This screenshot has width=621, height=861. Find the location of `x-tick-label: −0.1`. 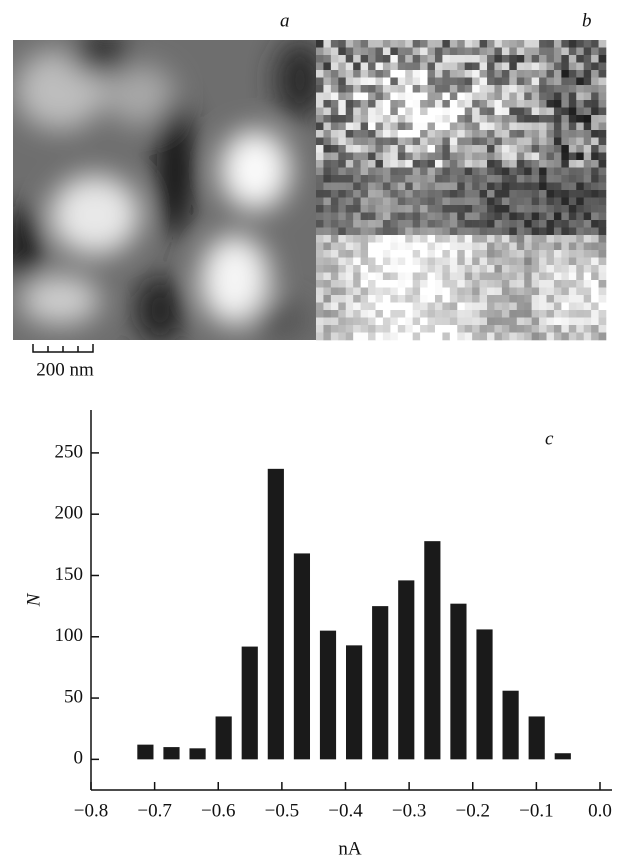

x-tick-label: −0.1 is located at coordinates (536, 810).